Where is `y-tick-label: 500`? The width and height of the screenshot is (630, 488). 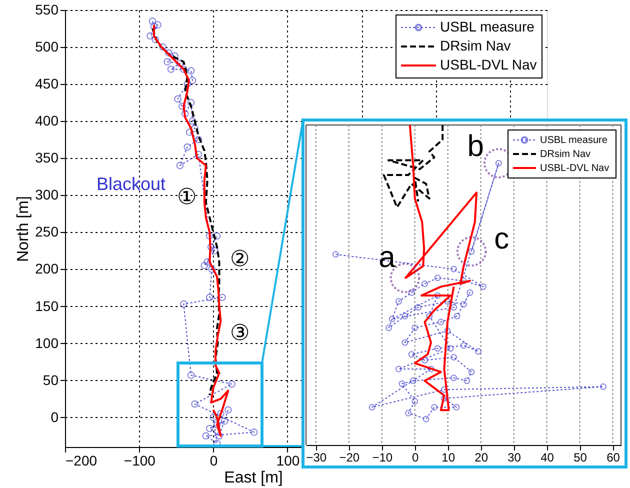 y-tick-label: 500 is located at coordinates (47, 46).